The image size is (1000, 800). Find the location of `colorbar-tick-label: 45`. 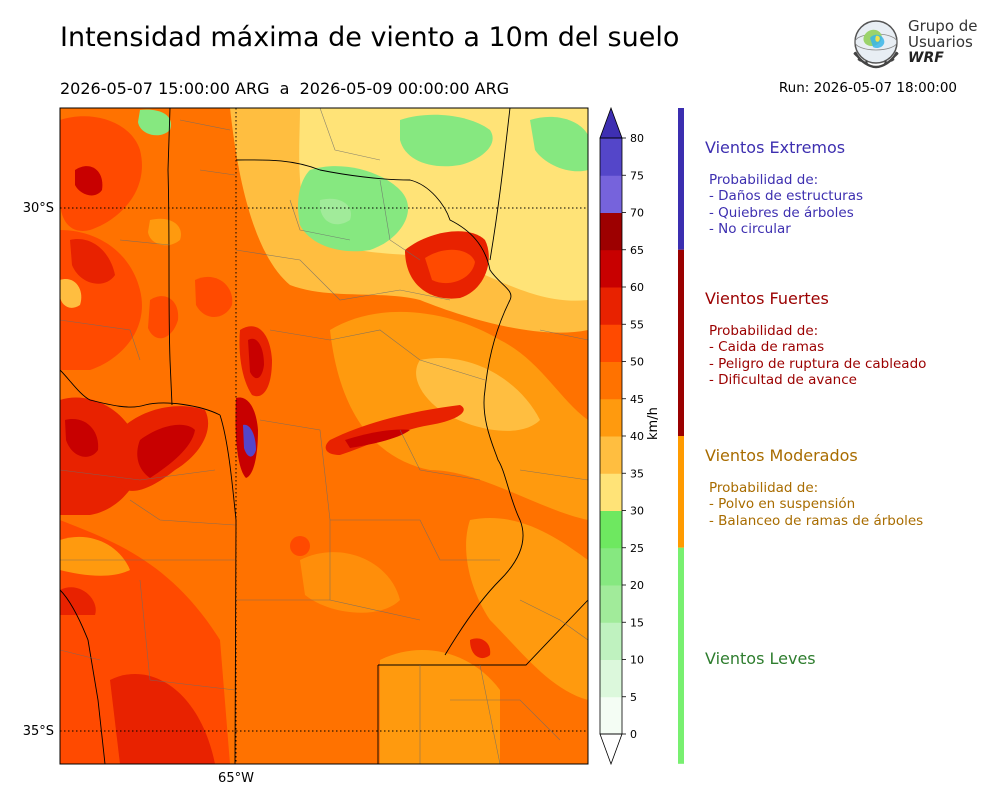

colorbar-tick-label: 45 is located at coordinates (637, 399).